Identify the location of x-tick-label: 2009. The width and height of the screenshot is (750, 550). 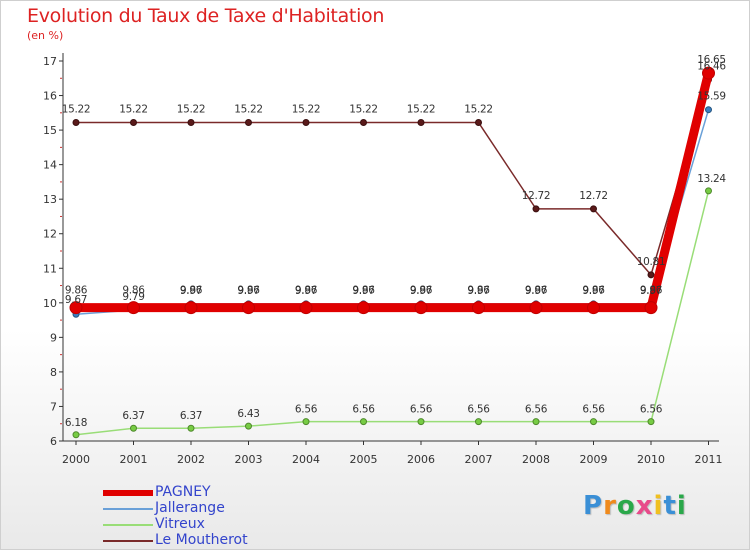
(594, 459).